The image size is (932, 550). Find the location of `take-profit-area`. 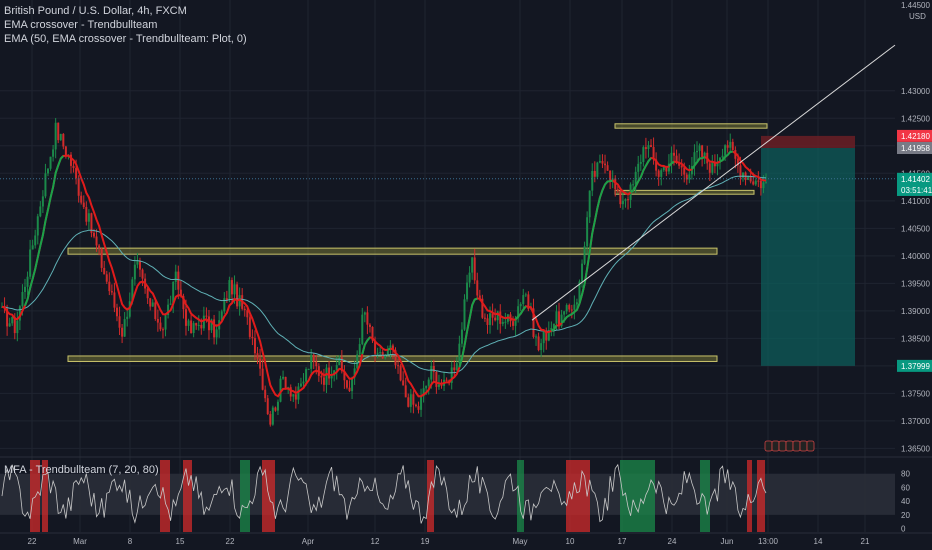

take-profit-area is located at coordinates (808, 256).